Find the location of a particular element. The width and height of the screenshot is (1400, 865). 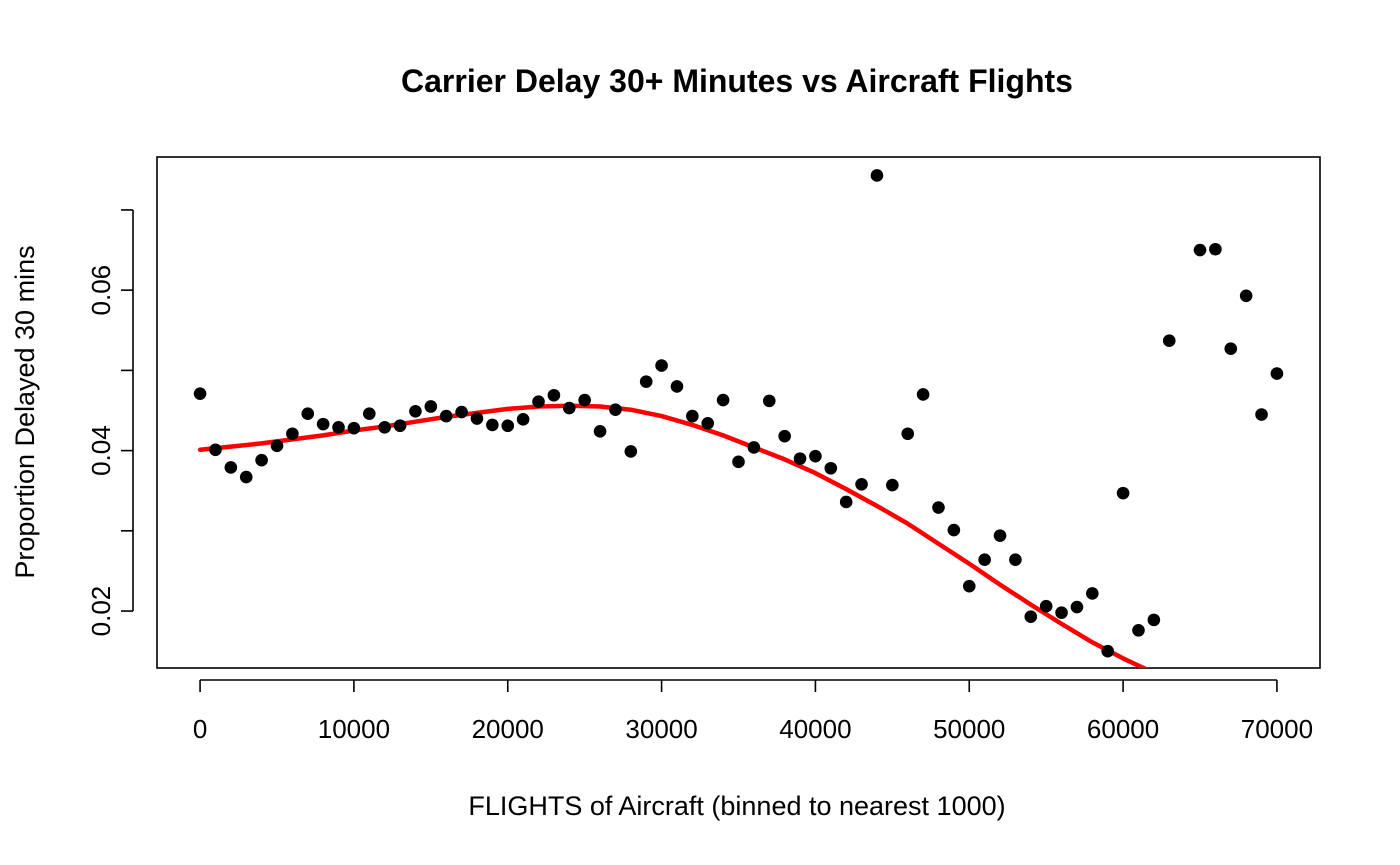

x-tick-label: 70000 is located at coordinates (1277, 729).